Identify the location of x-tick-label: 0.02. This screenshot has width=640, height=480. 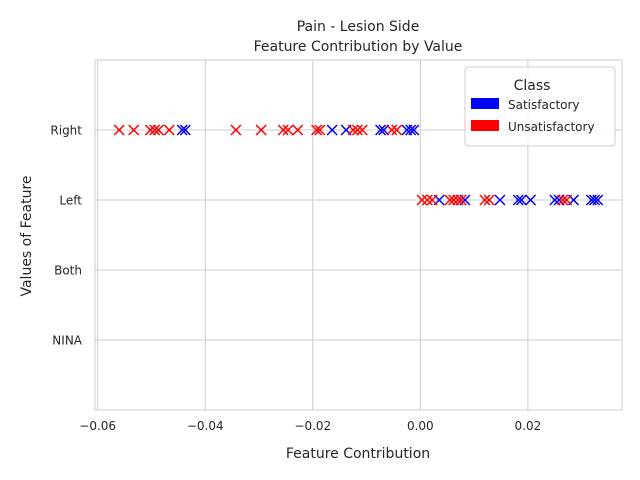
(528, 426).